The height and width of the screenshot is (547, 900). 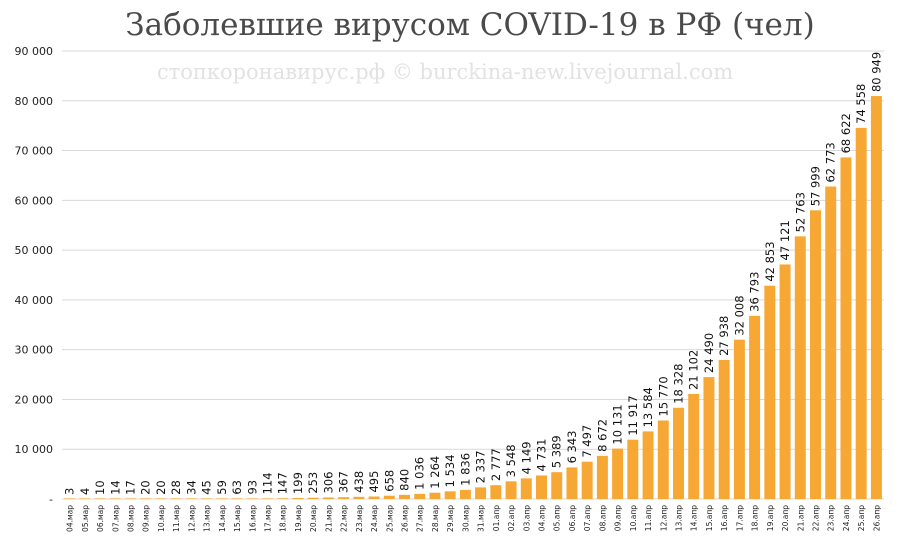 I want to click on x-tick-label: 16.мар, so click(x=252, y=518).